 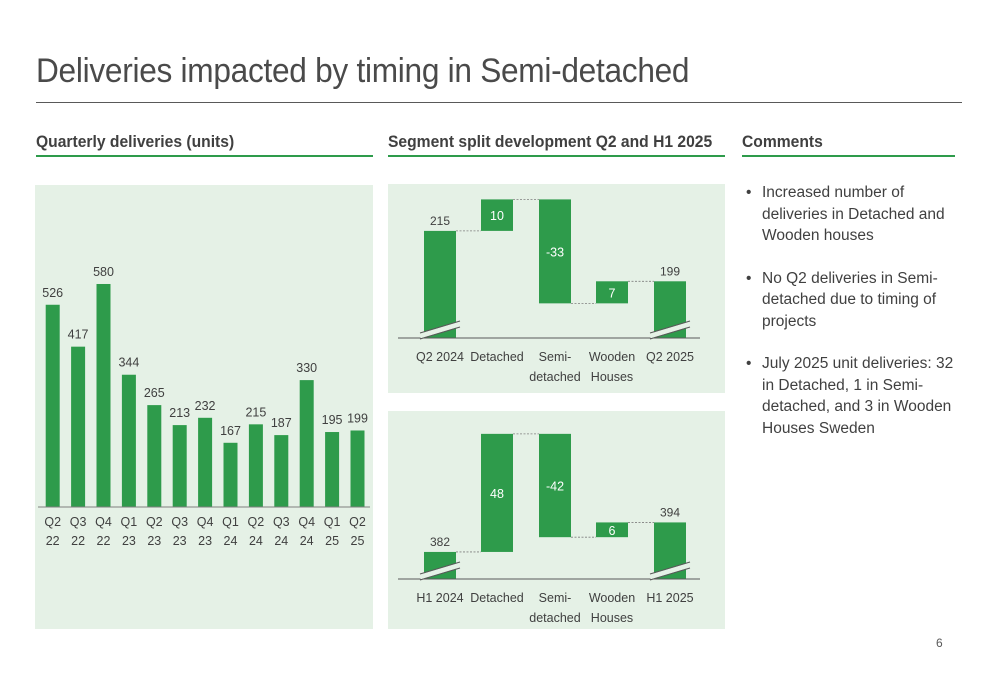 I want to click on bar-value-label: 344, so click(x=128, y=363).